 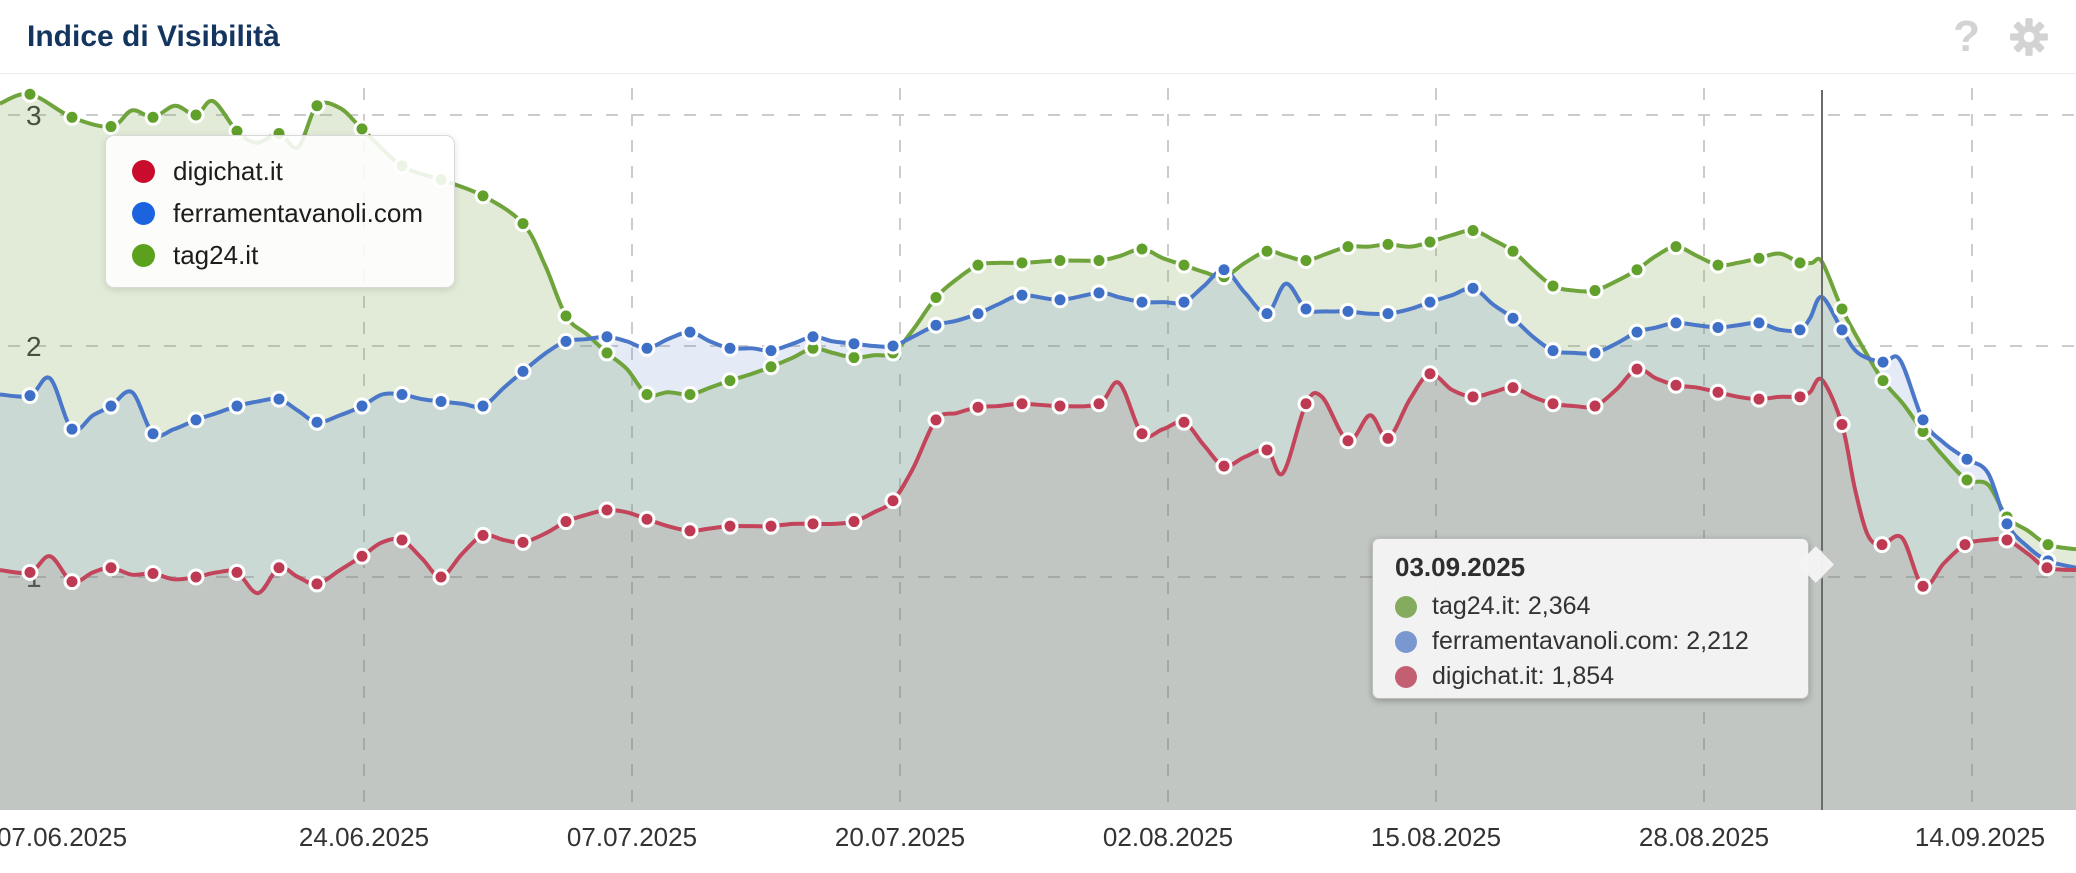 What do you see at coordinates (293, 213) in the screenshot?
I see `legend-item-ferramentavanoli: ferramentavanoli.com` at bounding box center [293, 213].